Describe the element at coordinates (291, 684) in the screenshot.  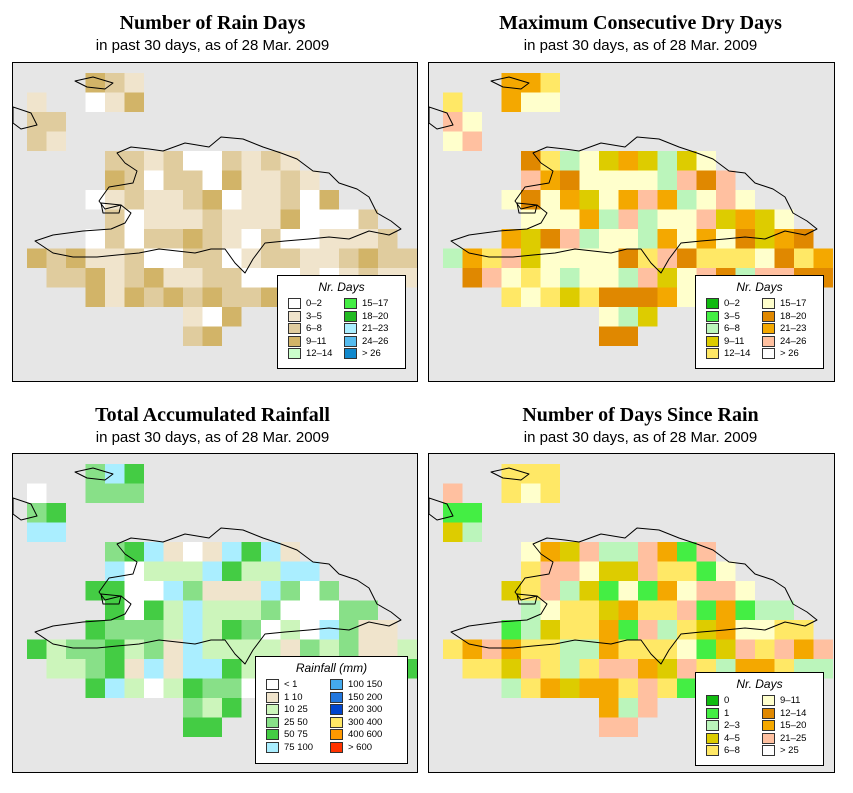
I see `legend-label: < 1` at that location.